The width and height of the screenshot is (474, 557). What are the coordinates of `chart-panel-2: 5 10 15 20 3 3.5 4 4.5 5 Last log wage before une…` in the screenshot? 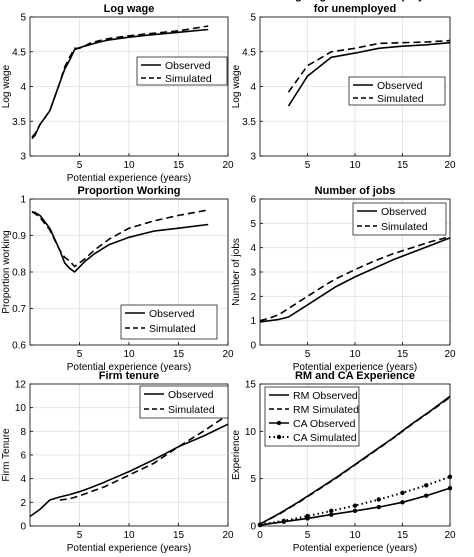 It's located at (343, 85).